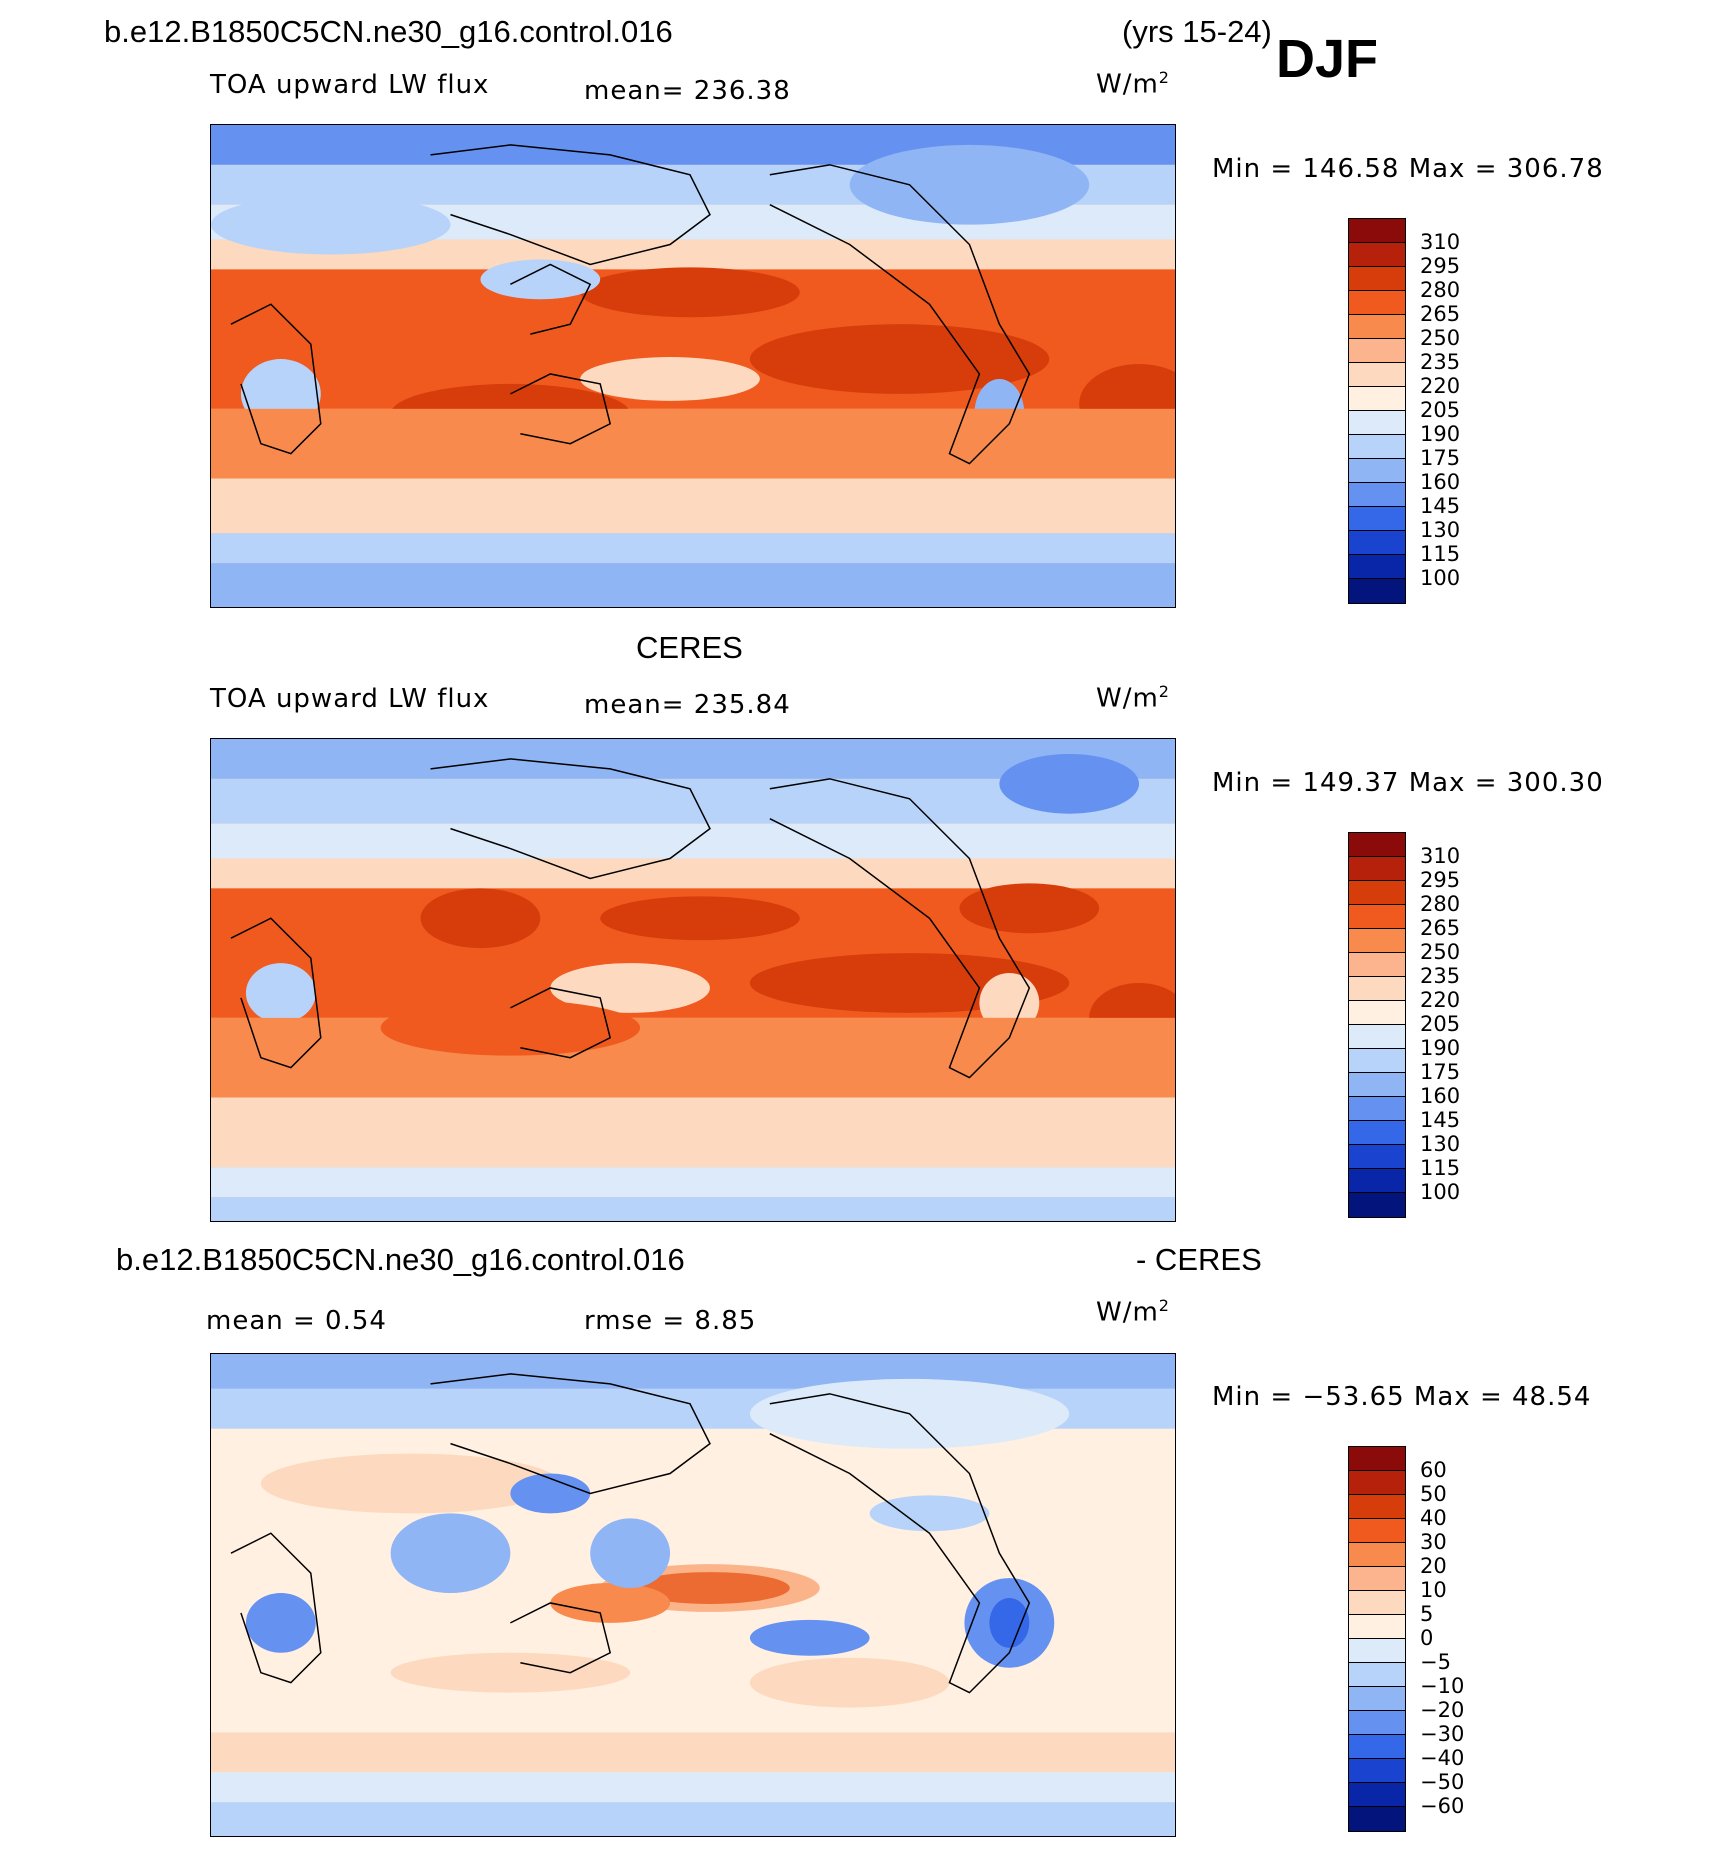 This screenshot has height=1853, width=1710. I want to click on panel-3-minmax: Min = −53.65 Max = 48.54, so click(1402, 1397).